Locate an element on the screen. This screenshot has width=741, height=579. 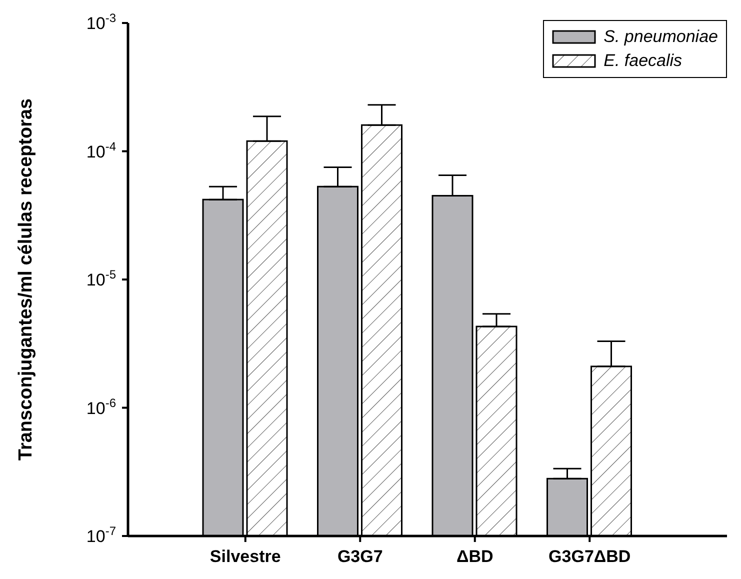
y-tick-label: 10$^{-6}$ is located at coordinates (101, 407).